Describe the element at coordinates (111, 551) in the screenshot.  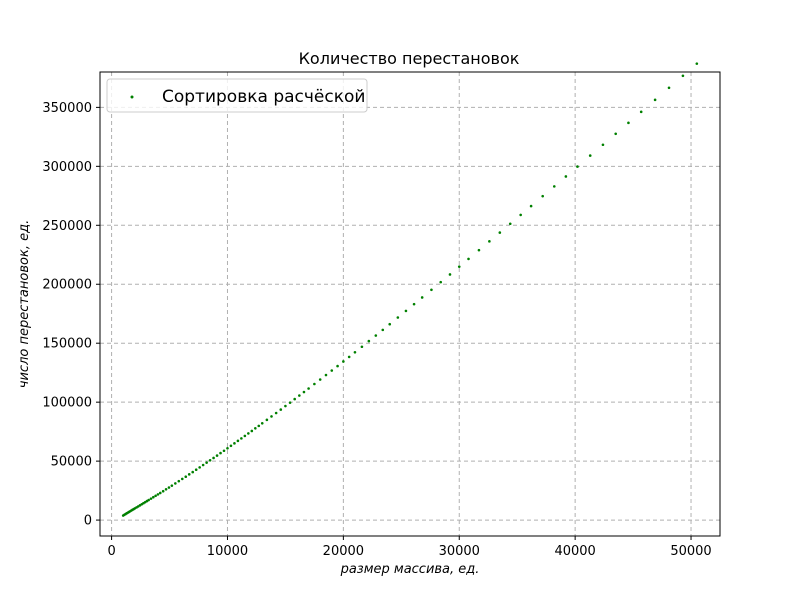
I see `x-tick-label: 0` at that location.